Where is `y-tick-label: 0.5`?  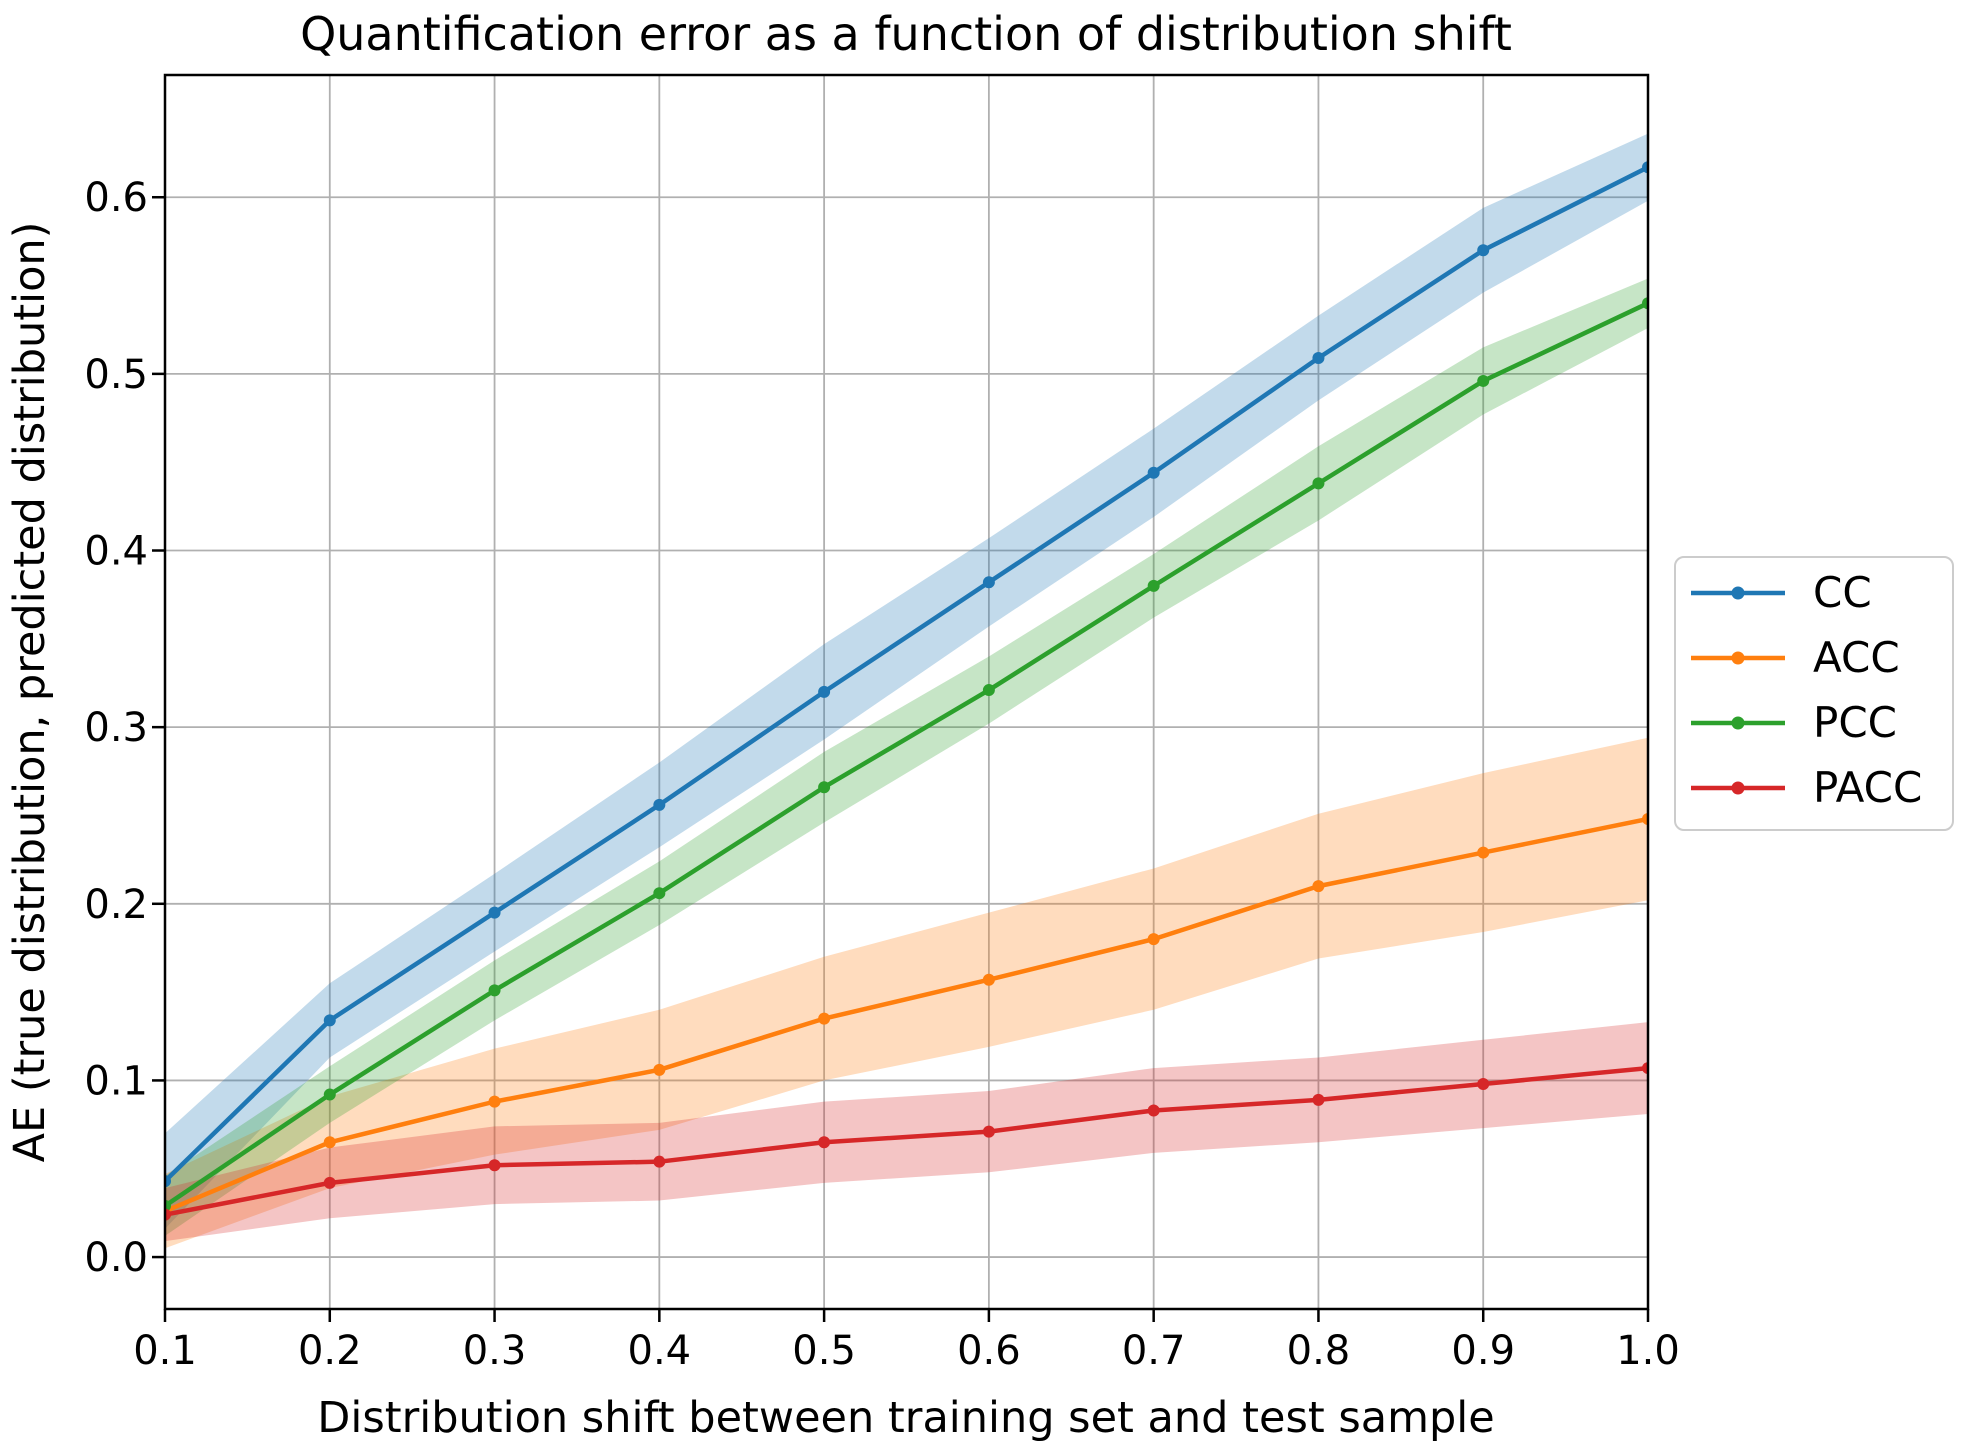 y-tick-label: 0.5 is located at coordinates (116, 375).